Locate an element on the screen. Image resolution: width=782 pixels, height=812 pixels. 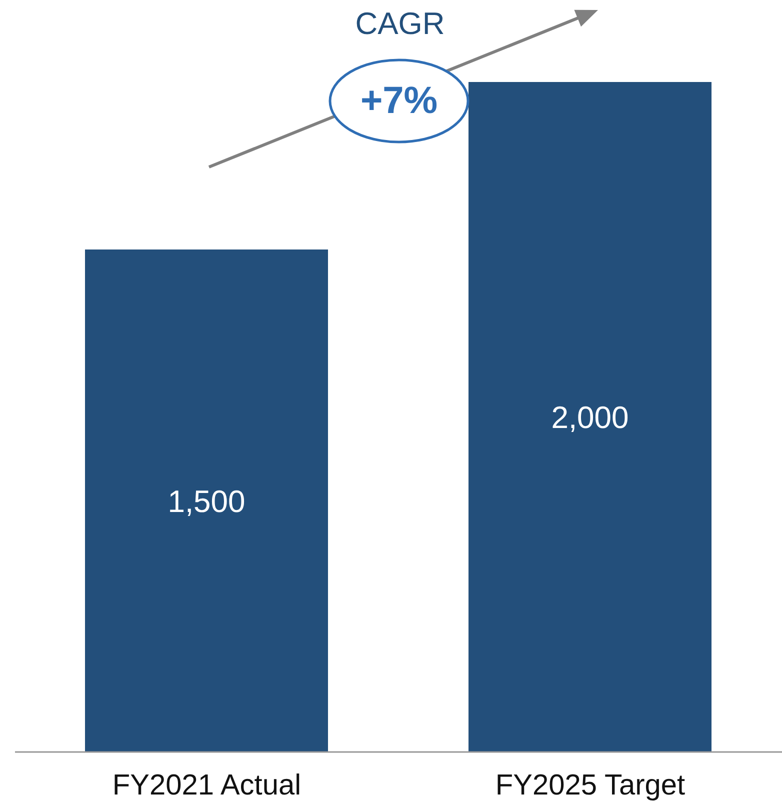
annotation: +7% is located at coordinates (399, 101).